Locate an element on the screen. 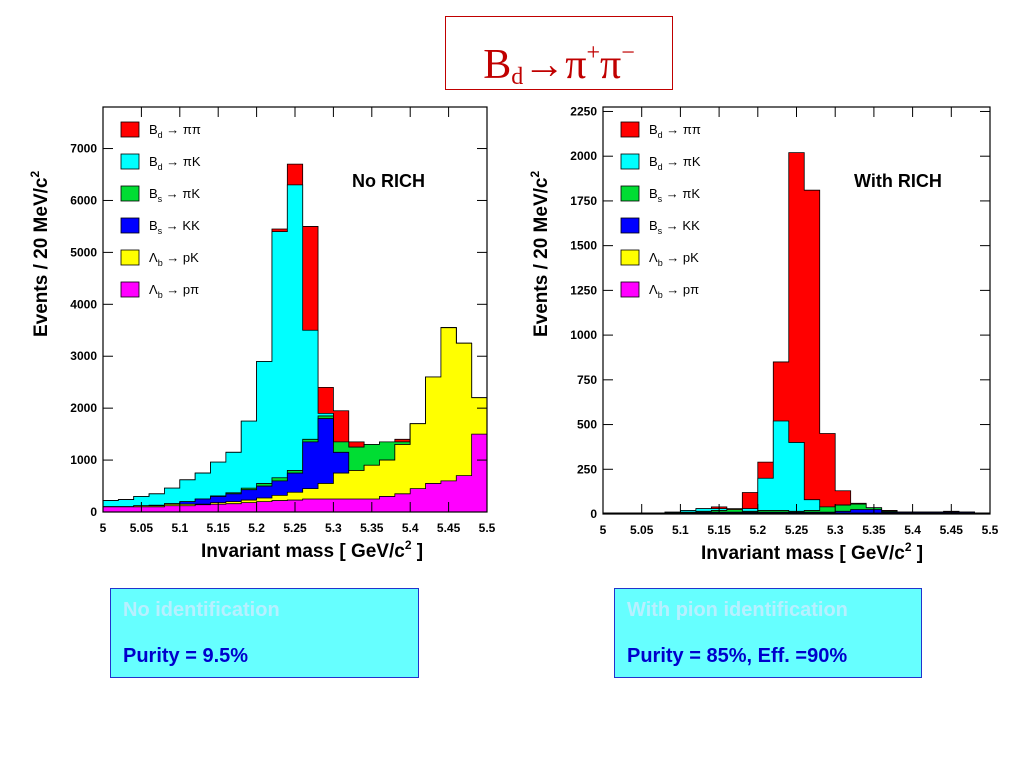 This screenshot has width=1024, height=768. left-legend-label-Lb_ppi: Λb → pπ is located at coordinates (174, 291).